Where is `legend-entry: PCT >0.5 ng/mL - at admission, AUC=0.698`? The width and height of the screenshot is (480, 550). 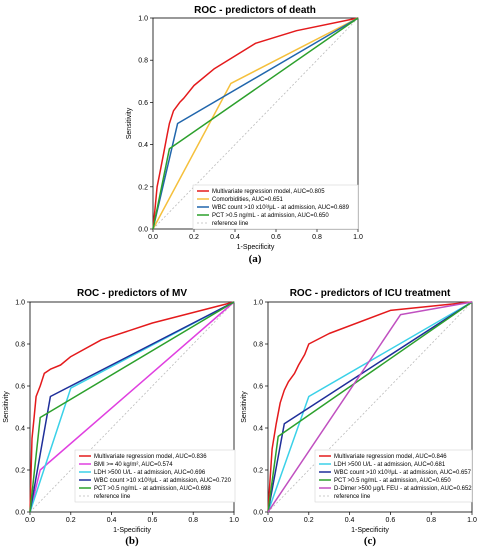 legend-entry: PCT >0.5 ng/mL - at admission, AUC=0.698 is located at coordinates (152, 489).